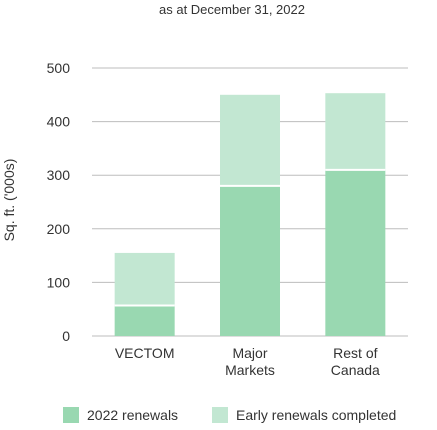 The image size is (437, 430). What do you see at coordinates (59, 122) in the screenshot?
I see `y-tick-label: 400` at bounding box center [59, 122].